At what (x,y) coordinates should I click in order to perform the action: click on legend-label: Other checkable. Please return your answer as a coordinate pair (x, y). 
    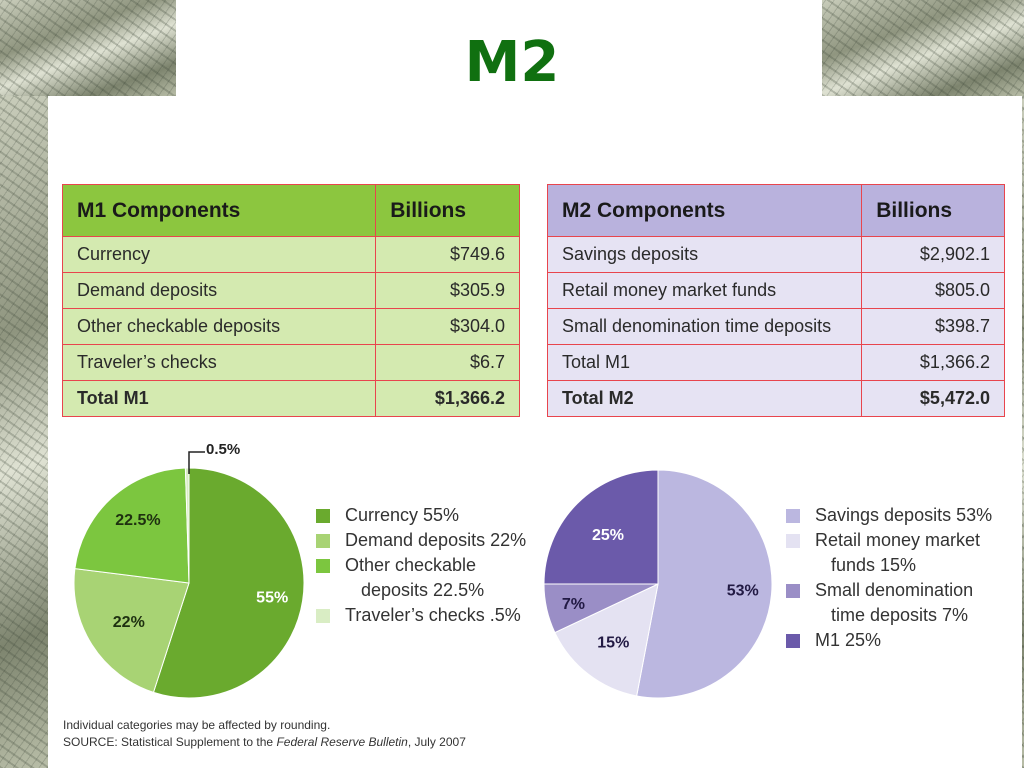
    Looking at the image, I should click on (411, 565).